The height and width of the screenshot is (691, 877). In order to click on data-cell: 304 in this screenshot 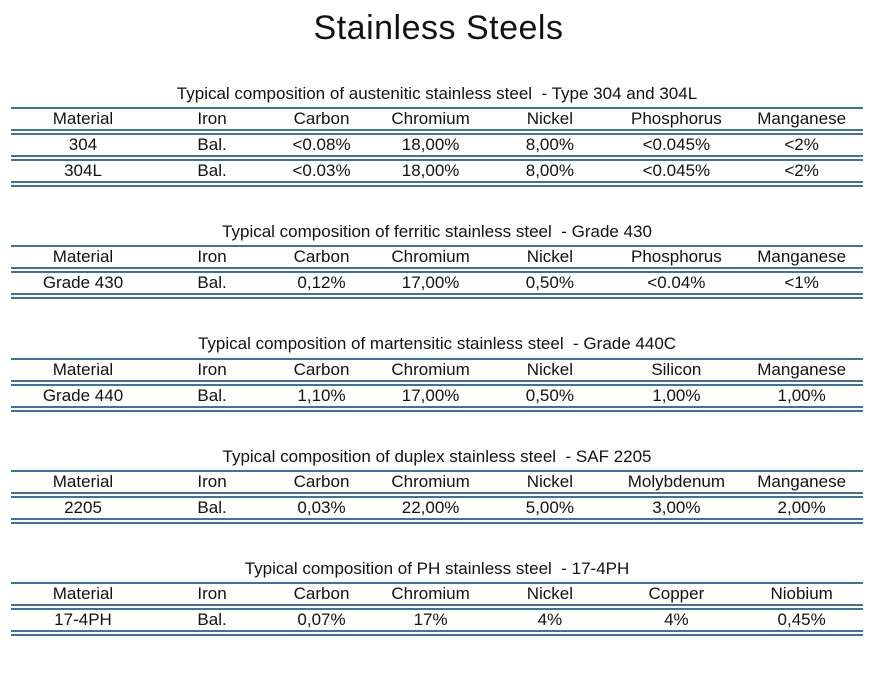, I will do `click(83, 145)`.